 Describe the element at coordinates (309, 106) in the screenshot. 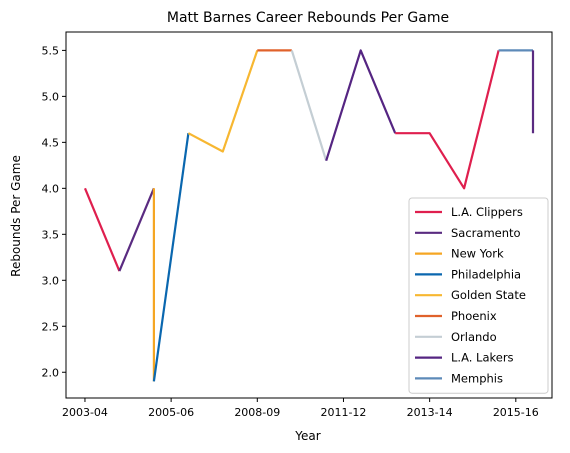

I see `series-line-orlando` at that location.